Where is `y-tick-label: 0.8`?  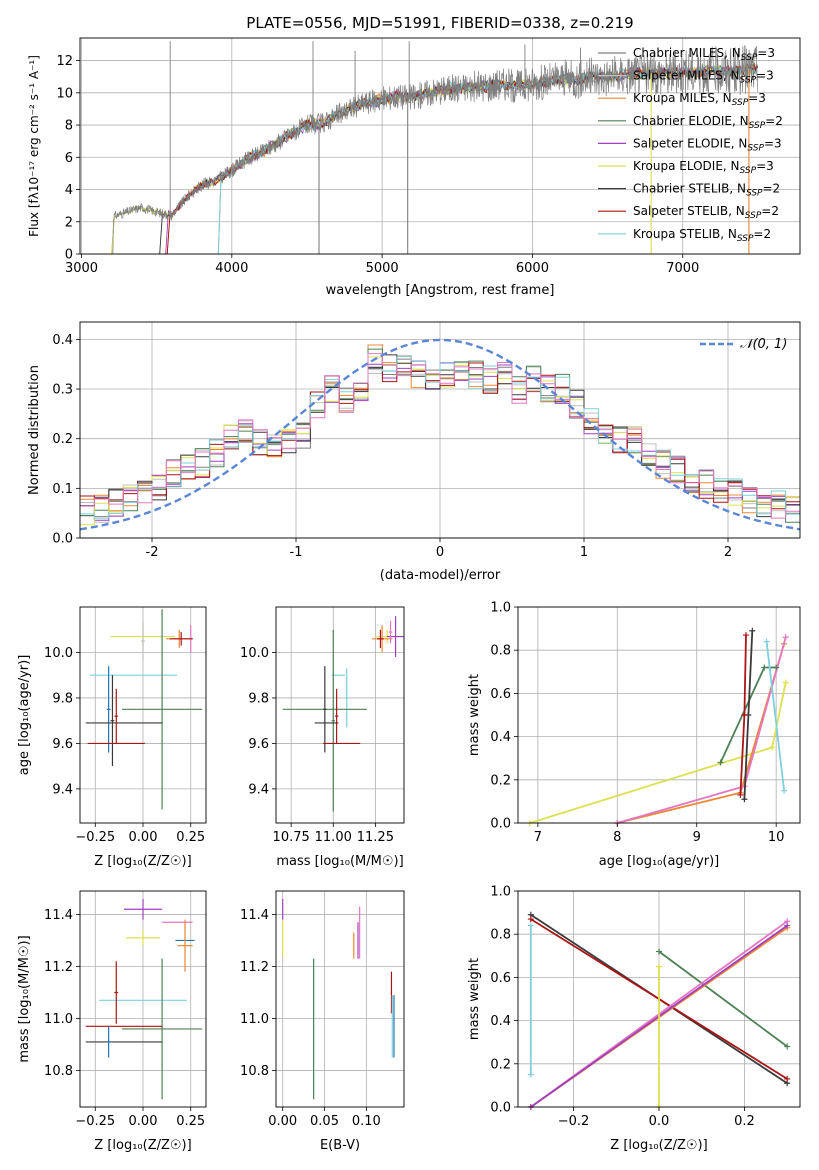 y-tick-label: 0.8 is located at coordinates (500, 935).